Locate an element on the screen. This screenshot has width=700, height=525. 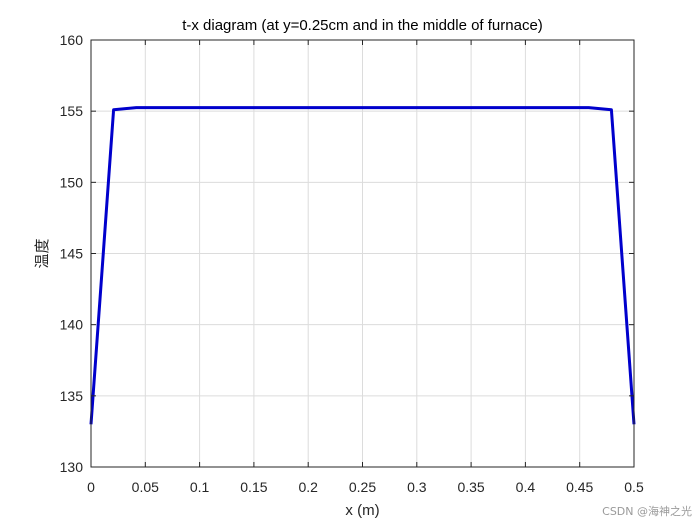
y-tick-label: 155 is located at coordinates (72, 111).